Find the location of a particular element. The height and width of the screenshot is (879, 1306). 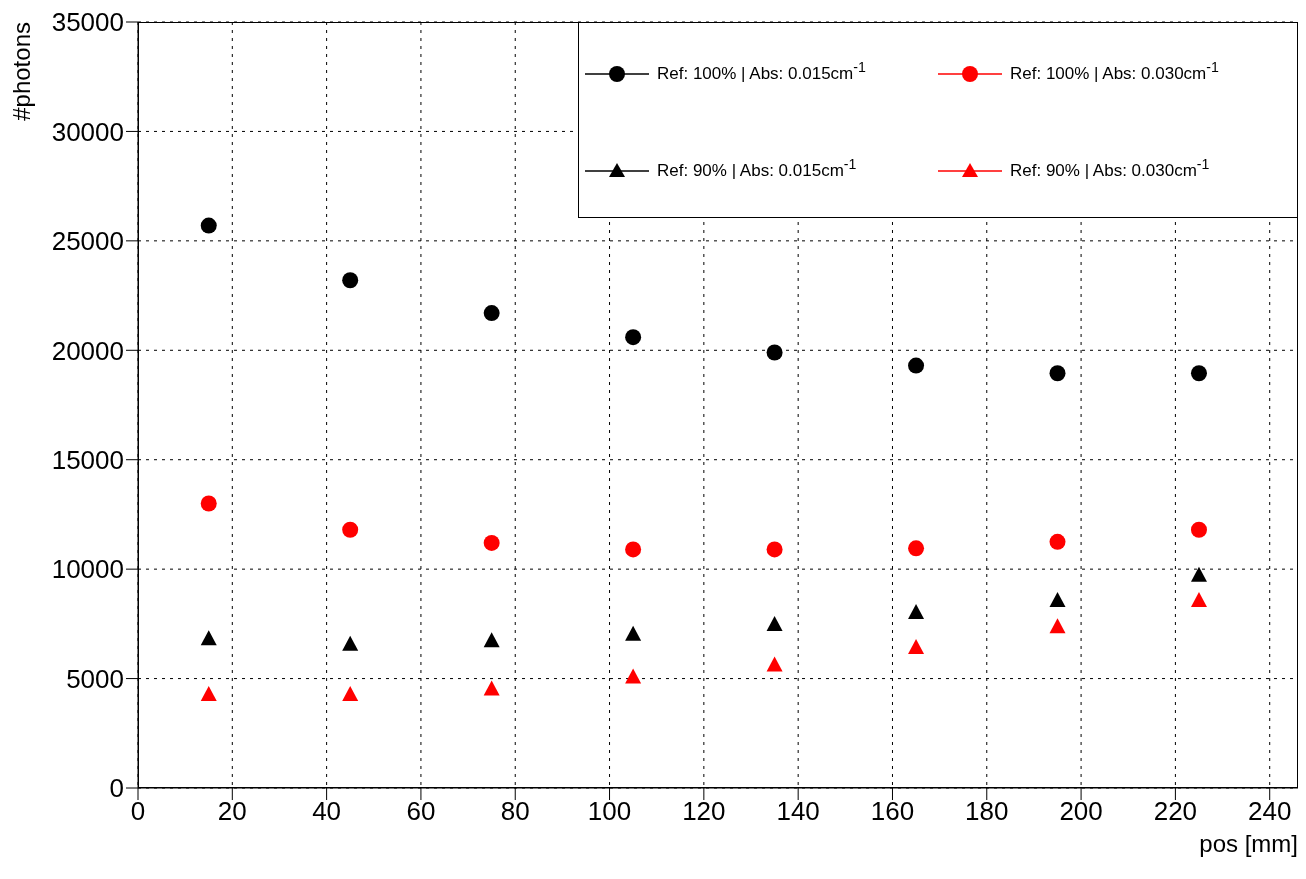

x-tick-label: 200 is located at coordinates (1081, 811).